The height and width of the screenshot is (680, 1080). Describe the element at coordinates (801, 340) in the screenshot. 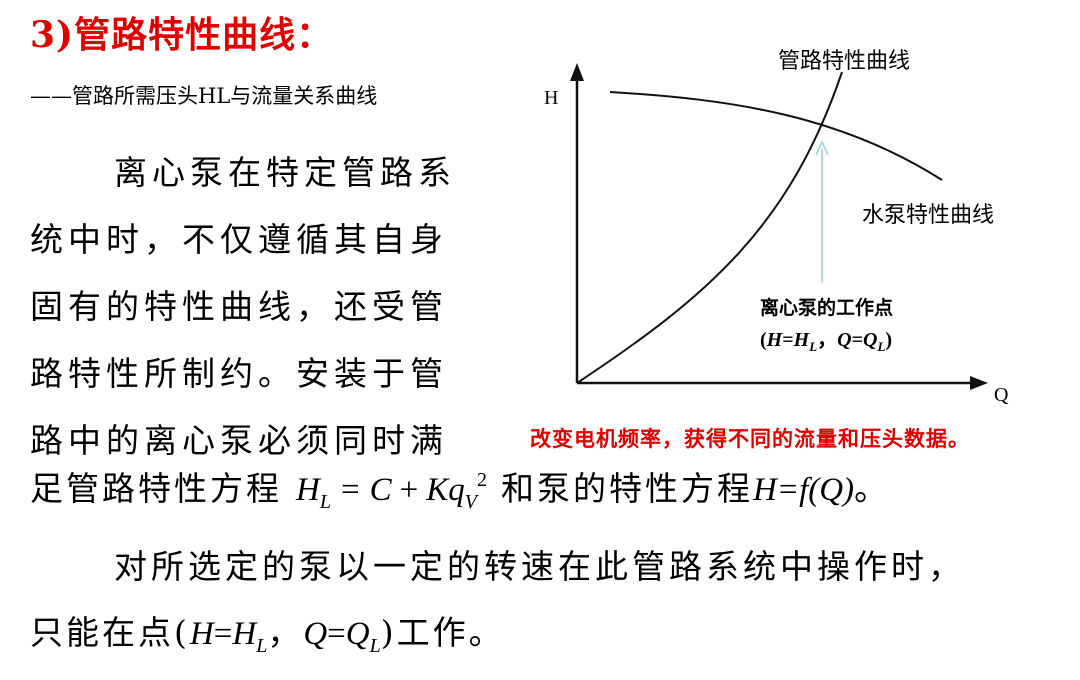

I see `wp-H2: H` at that location.